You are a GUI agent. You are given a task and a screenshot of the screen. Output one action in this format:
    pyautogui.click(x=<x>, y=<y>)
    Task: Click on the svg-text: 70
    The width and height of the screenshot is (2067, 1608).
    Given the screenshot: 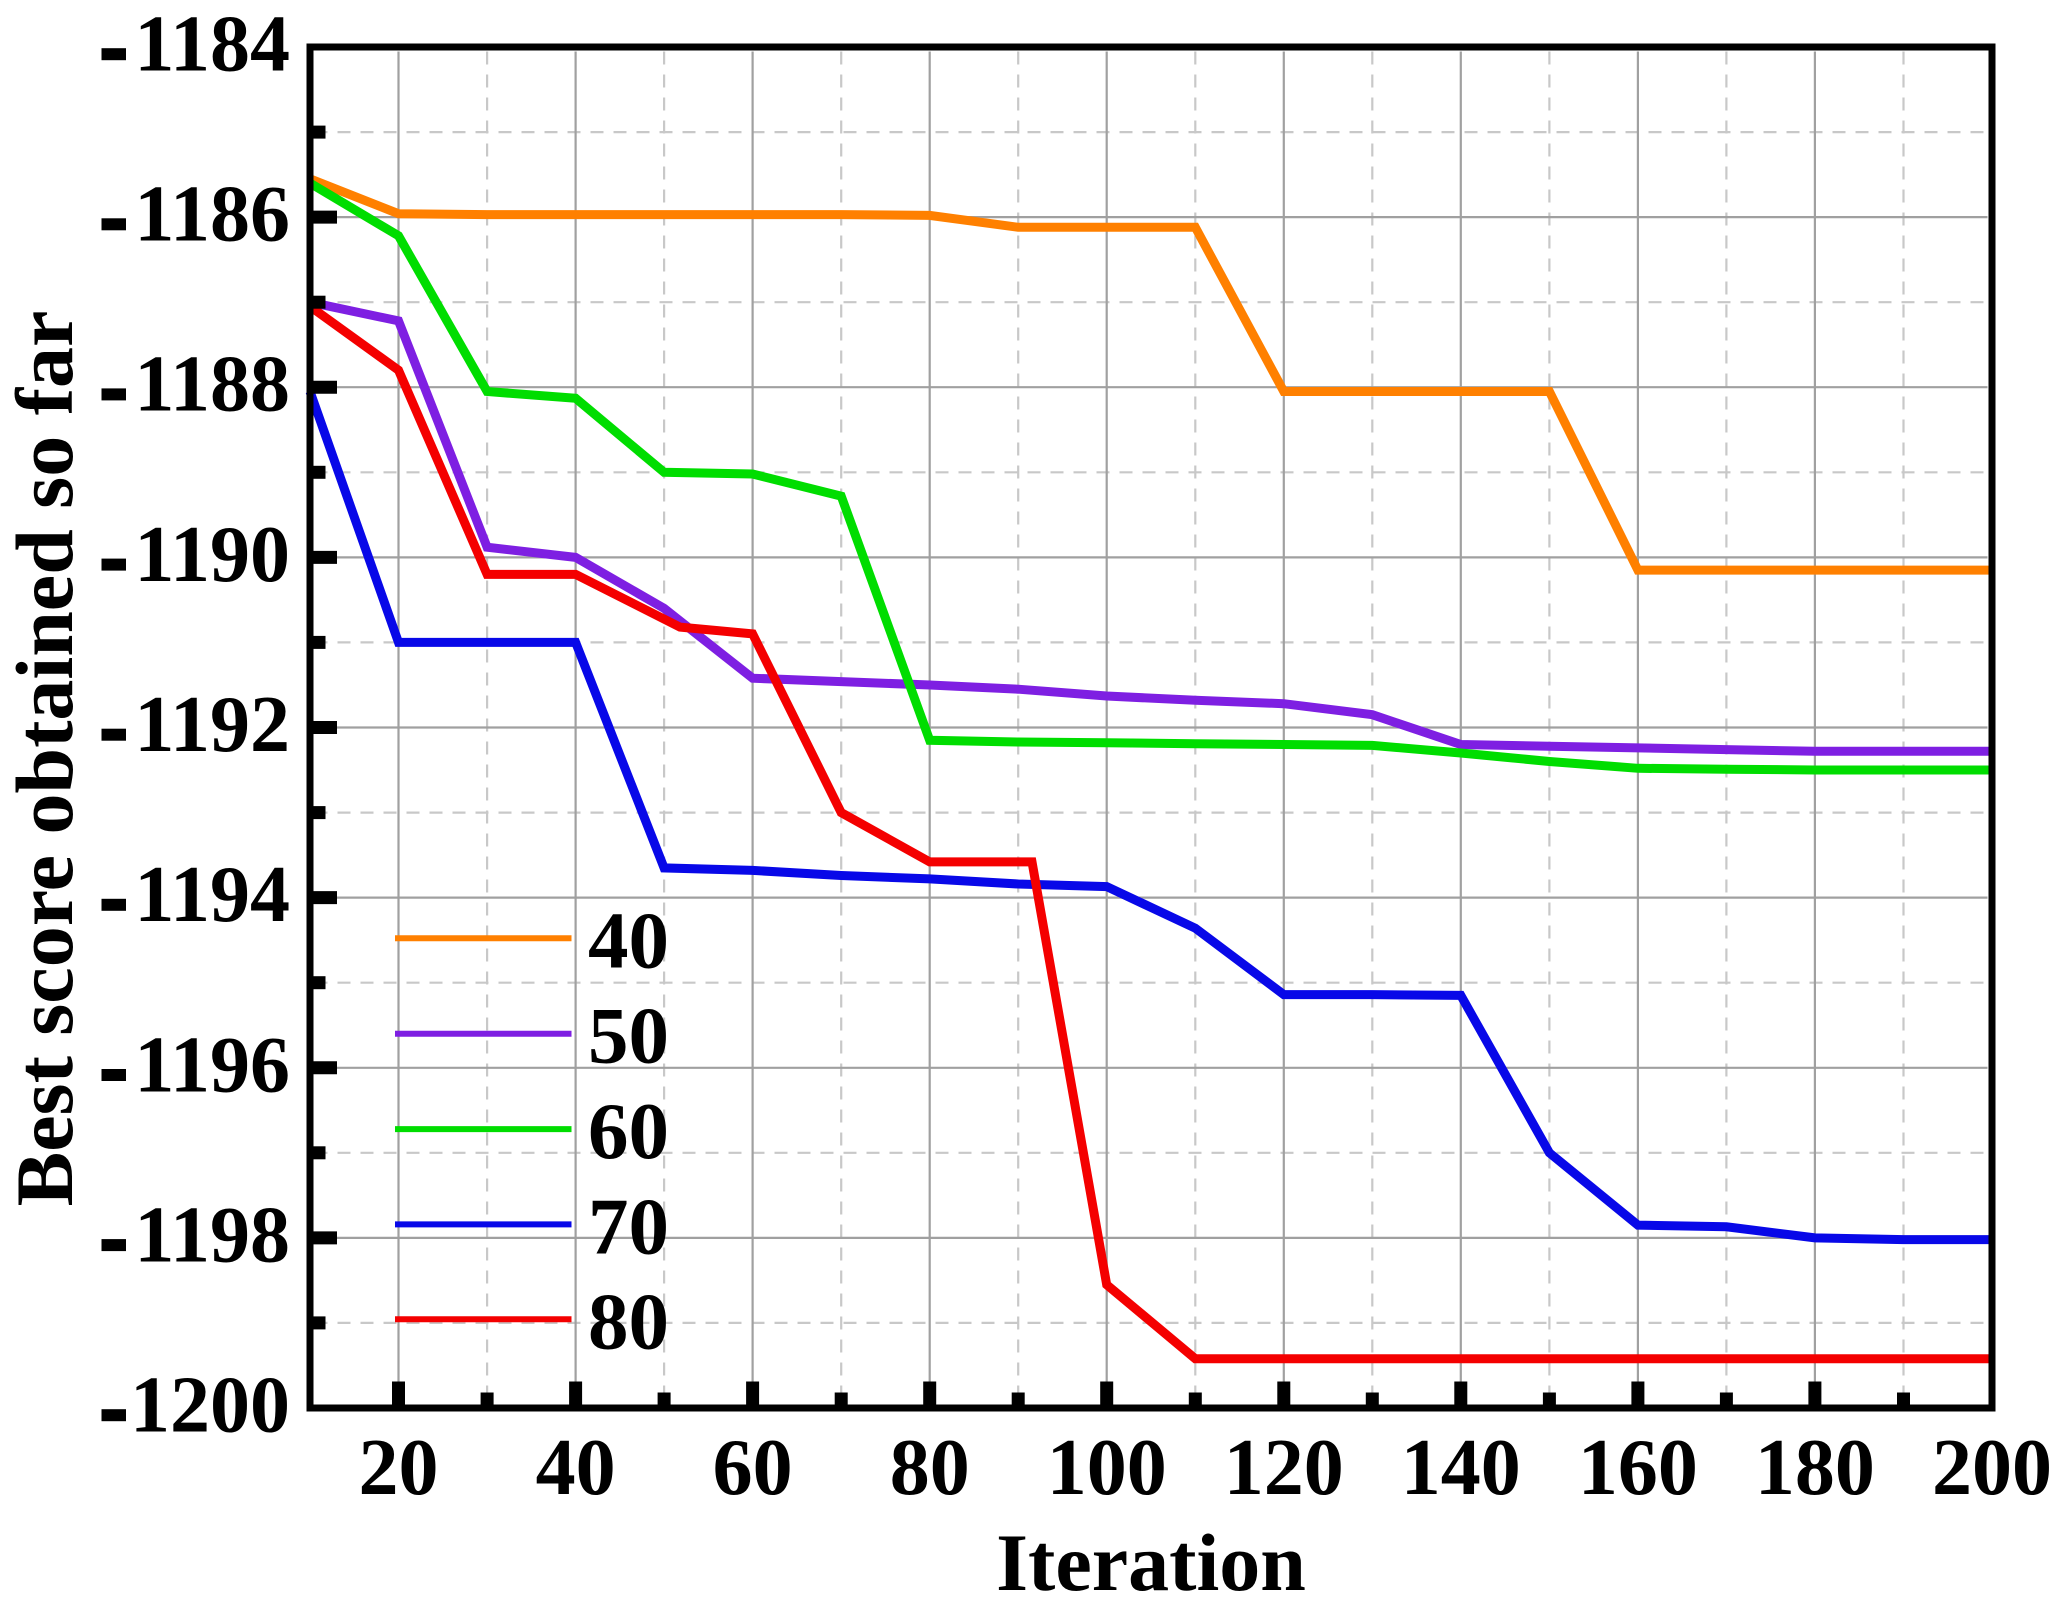 What is the action you would take?
    pyautogui.click(x=628, y=1226)
    